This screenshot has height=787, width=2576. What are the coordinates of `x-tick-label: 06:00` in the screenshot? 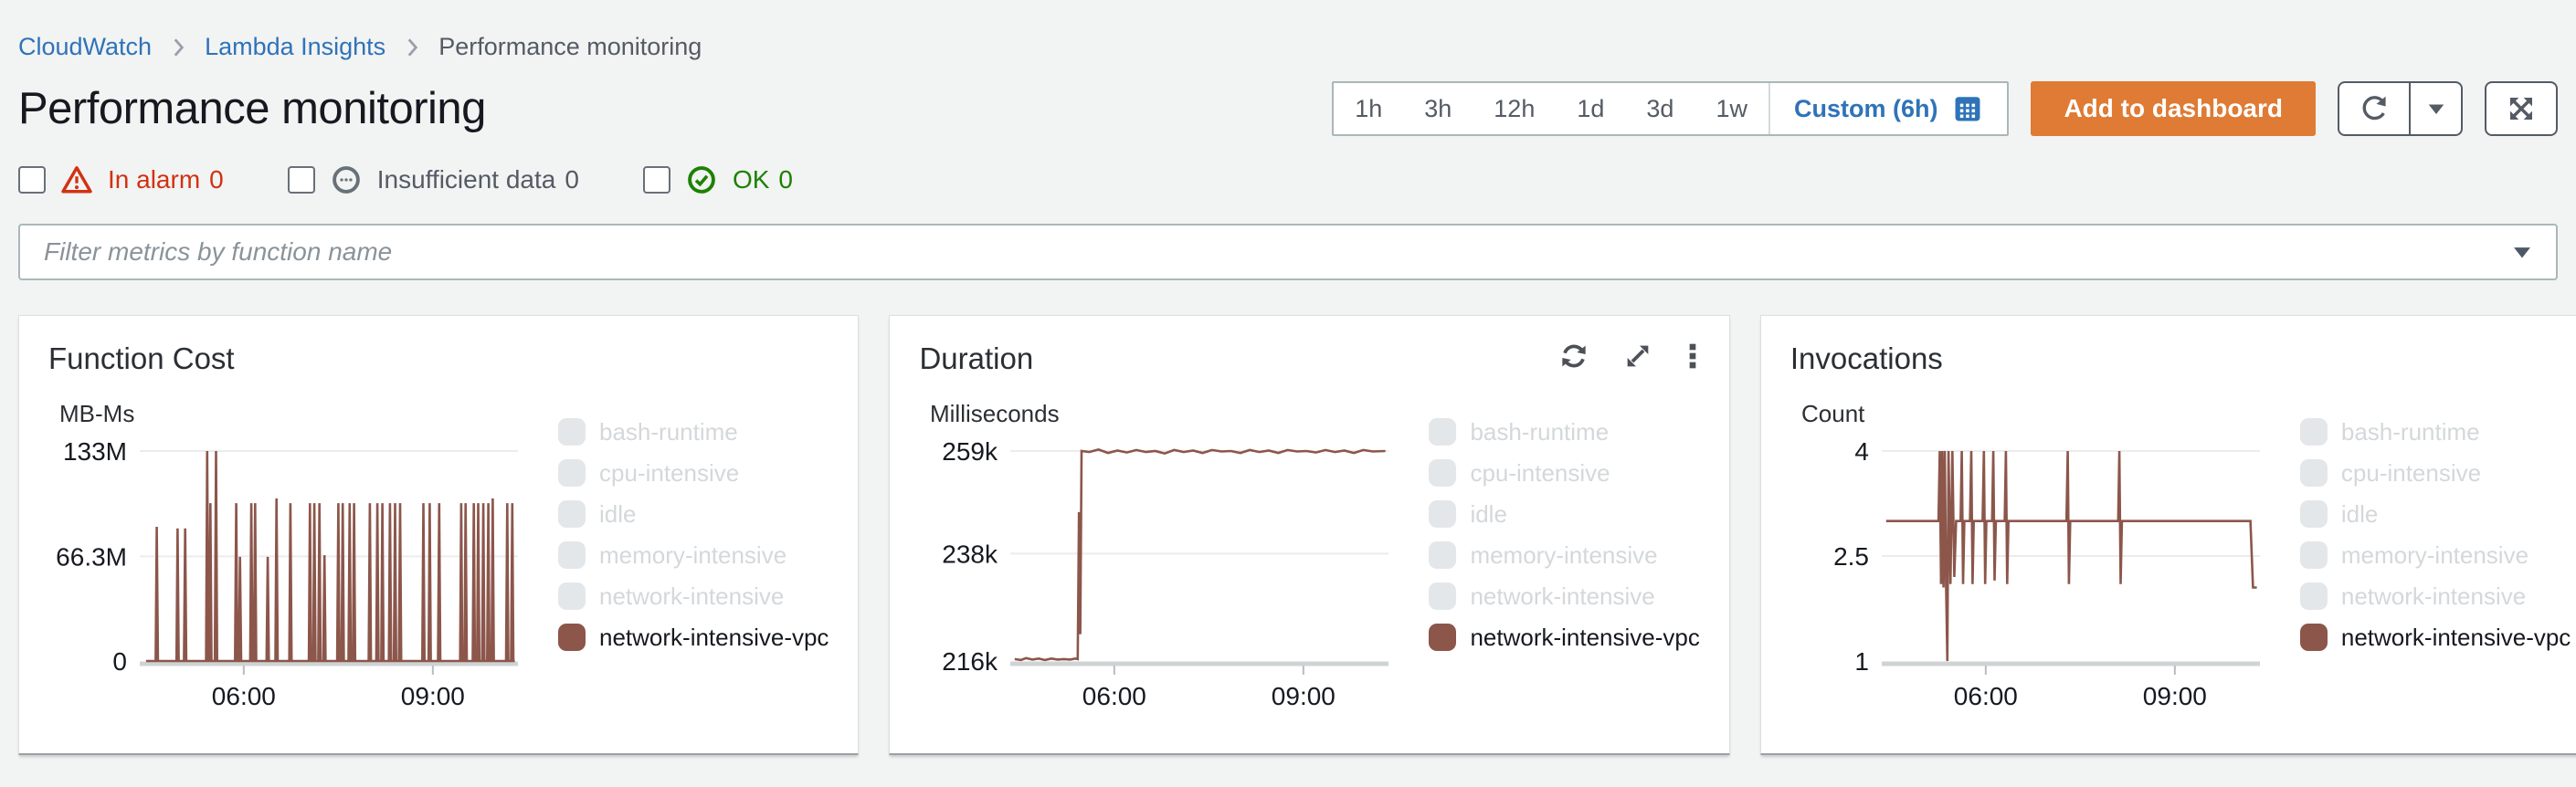 It's located at (244, 696).